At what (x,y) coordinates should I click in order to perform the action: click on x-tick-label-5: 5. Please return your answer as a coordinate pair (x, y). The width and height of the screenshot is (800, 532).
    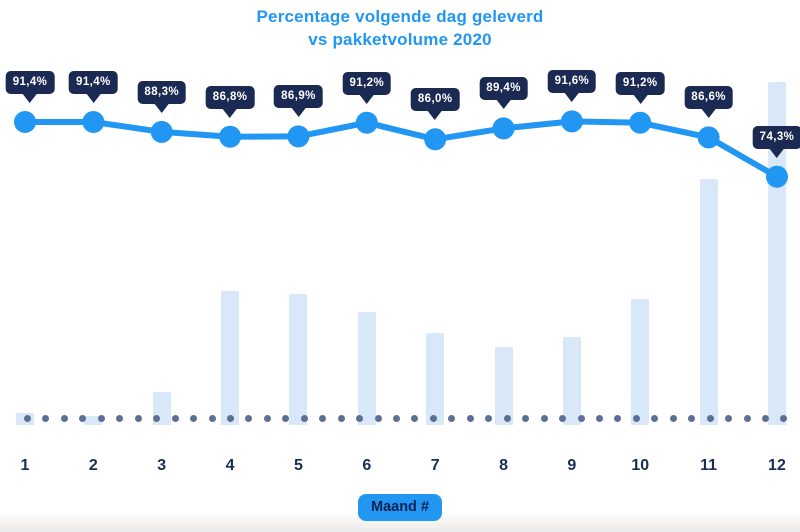
    Looking at the image, I should click on (298, 465).